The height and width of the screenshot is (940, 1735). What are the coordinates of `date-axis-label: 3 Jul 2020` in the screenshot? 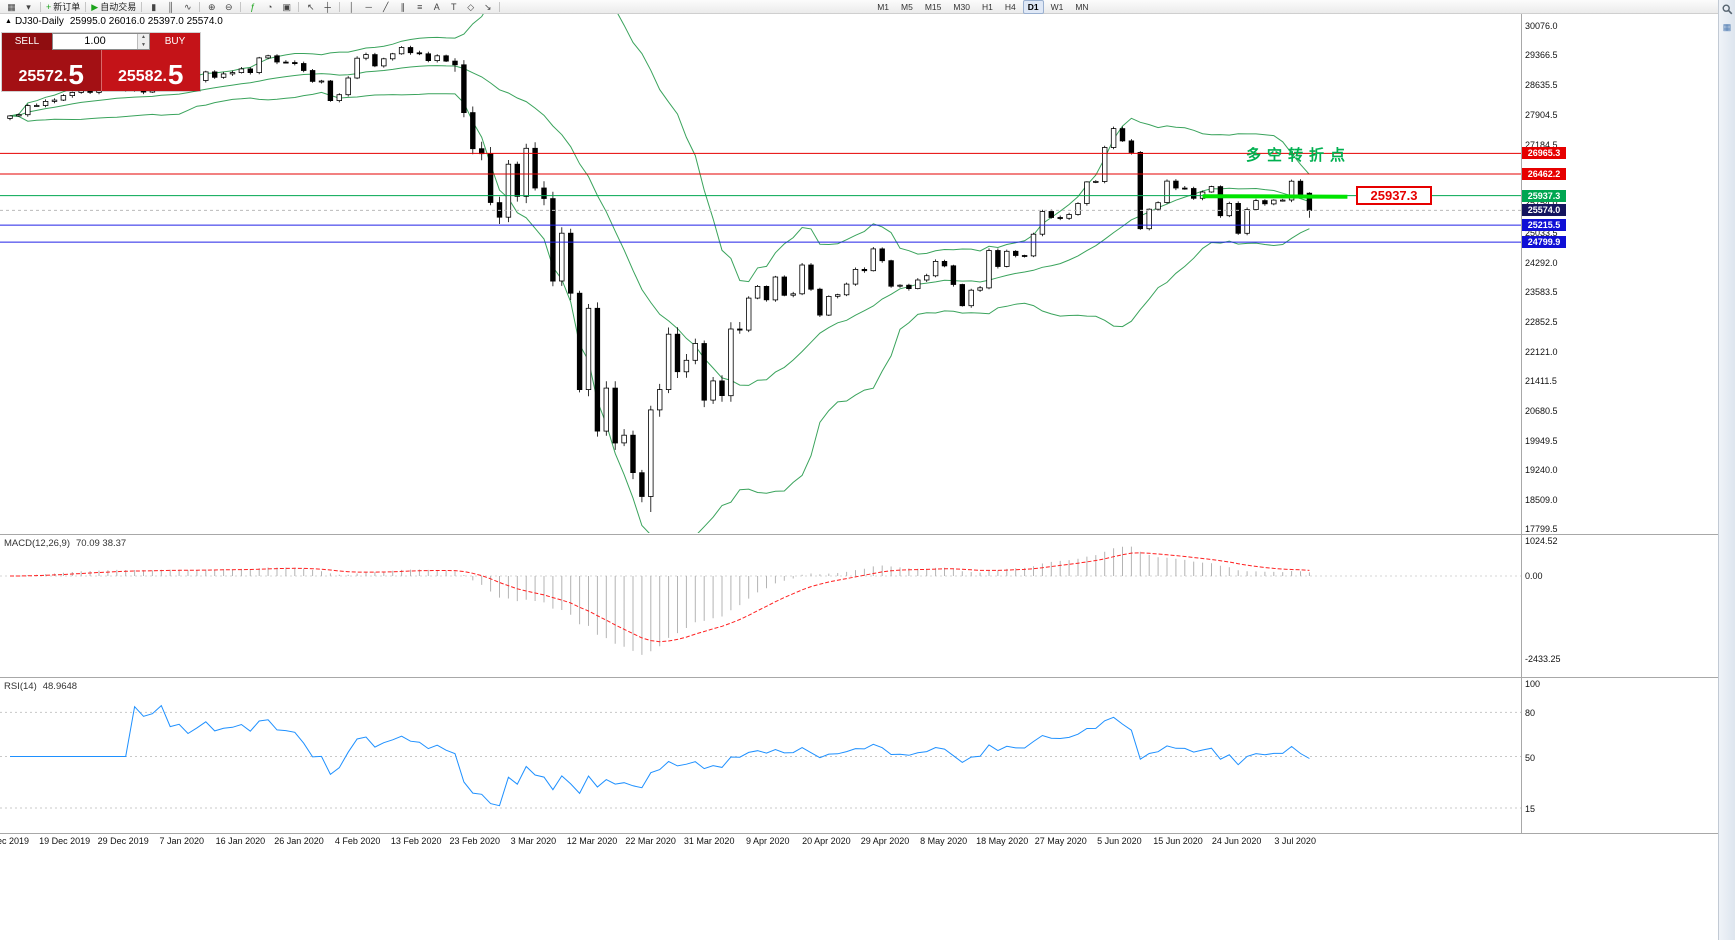 It's located at (1295, 841).